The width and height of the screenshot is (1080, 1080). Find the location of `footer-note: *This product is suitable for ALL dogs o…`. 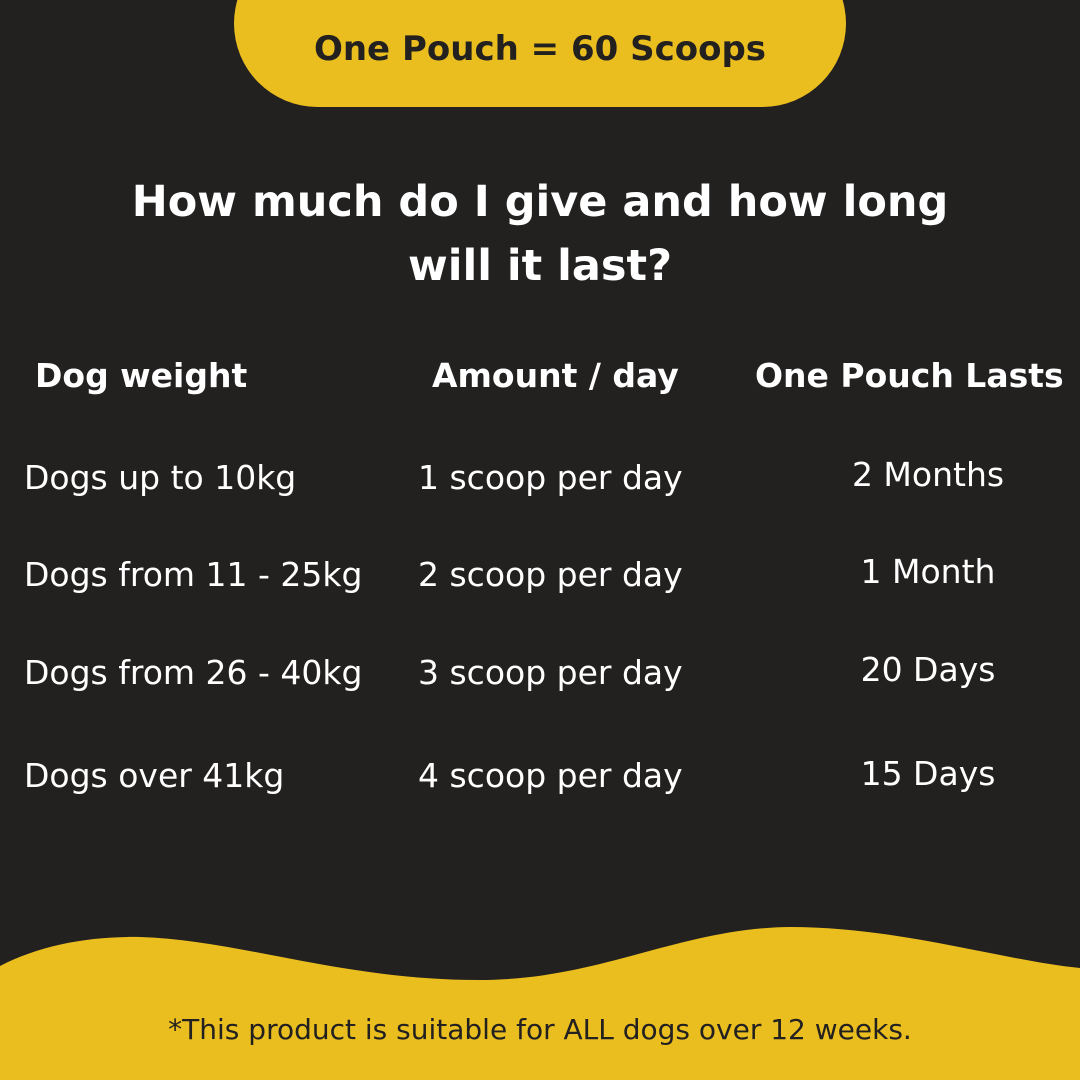

footer-note: *This product is suitable for ALL dogs o… is located at coordinates (540, 1029).